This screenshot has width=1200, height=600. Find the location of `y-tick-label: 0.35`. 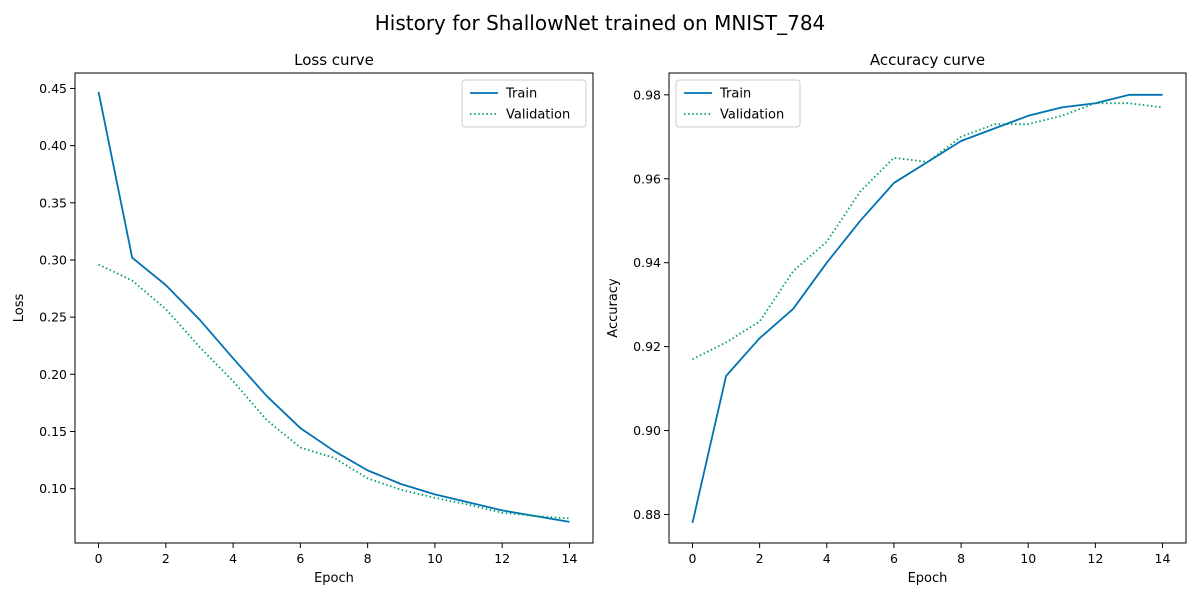

y-tick-label: 0.35 is located at coordinates (53, 202).